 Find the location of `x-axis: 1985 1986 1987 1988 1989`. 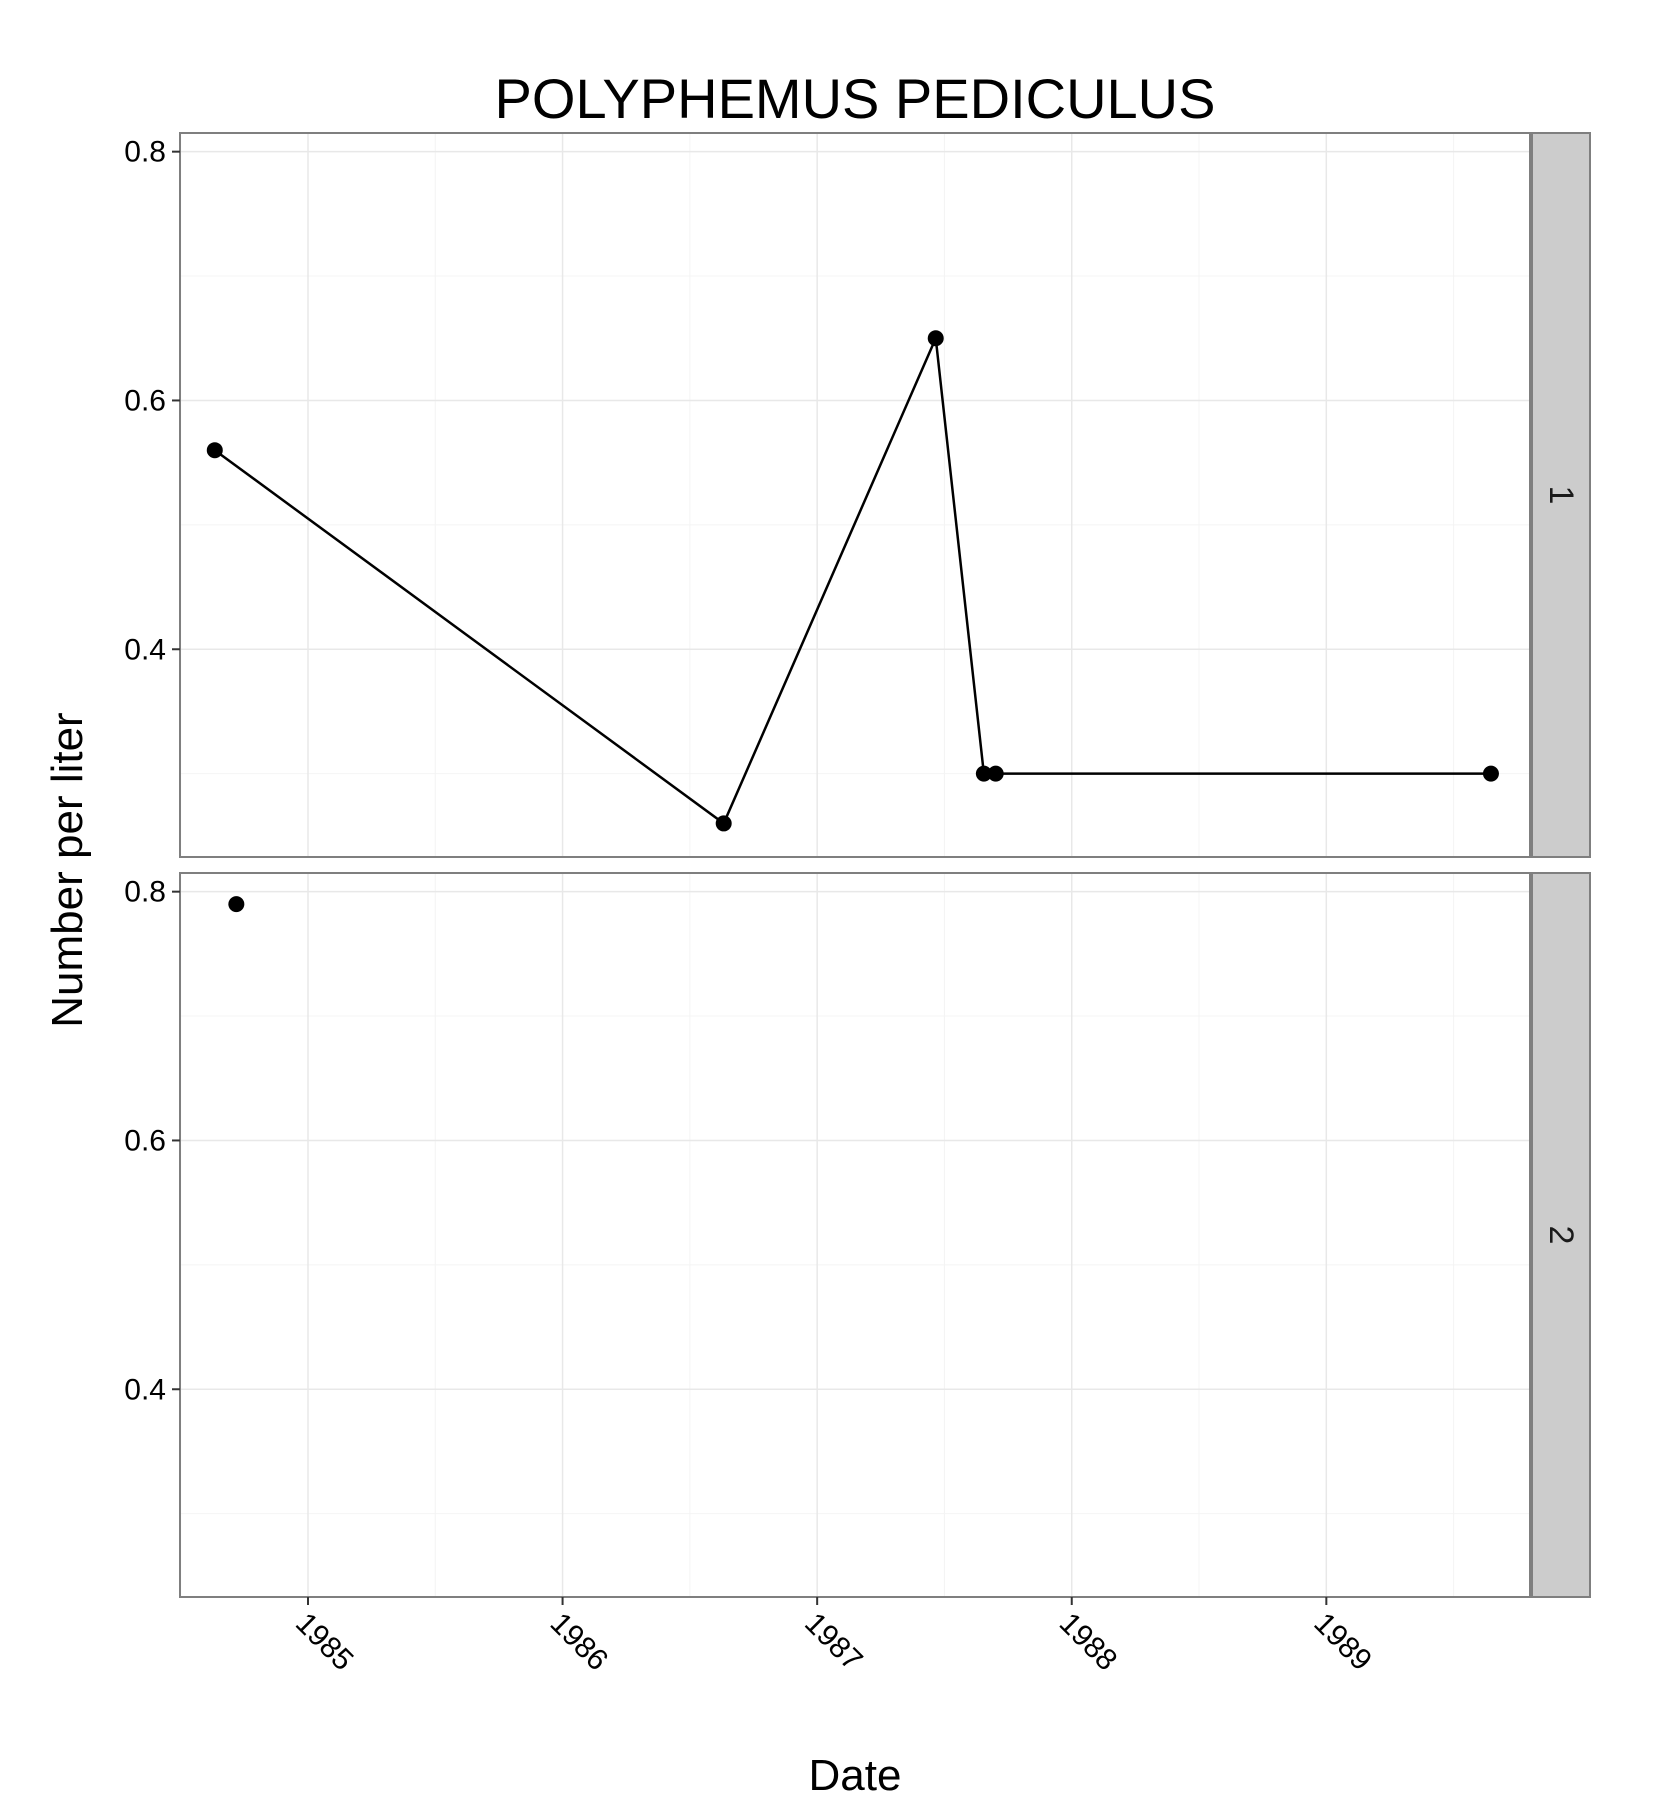

x-axis: 1985 1986 1987 1988 1989 is located at coordinates (833, 1637).